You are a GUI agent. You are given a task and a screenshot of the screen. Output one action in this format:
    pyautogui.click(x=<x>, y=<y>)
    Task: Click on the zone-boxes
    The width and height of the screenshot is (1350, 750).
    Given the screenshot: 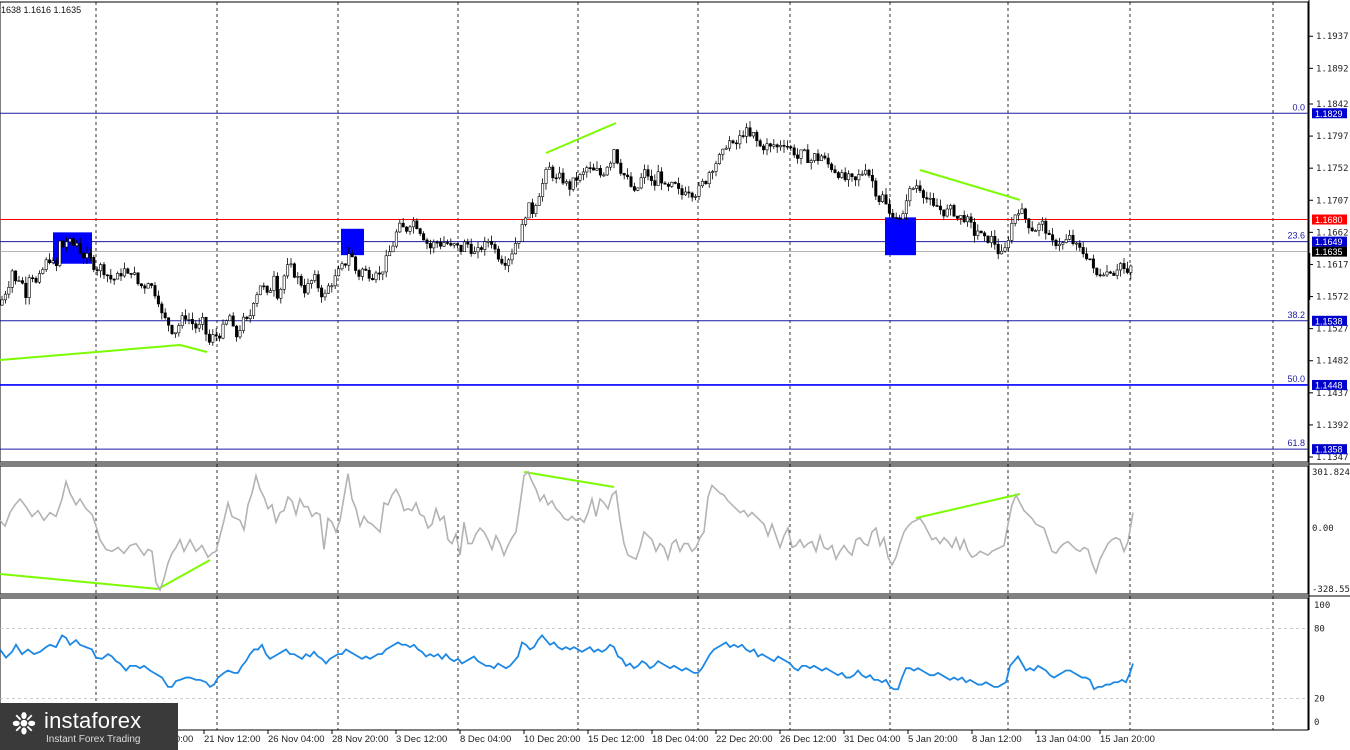 What is the action you would take?
    pyautogui.click(x=484, y=240)
    